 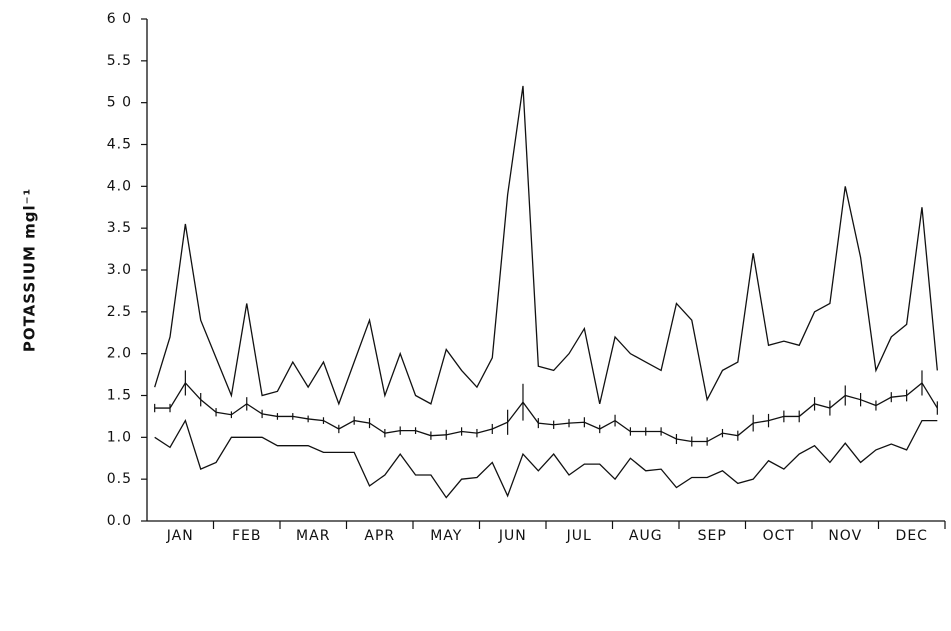 I want to click on y-tick-label: 2.5, so click(x=119, y=312).